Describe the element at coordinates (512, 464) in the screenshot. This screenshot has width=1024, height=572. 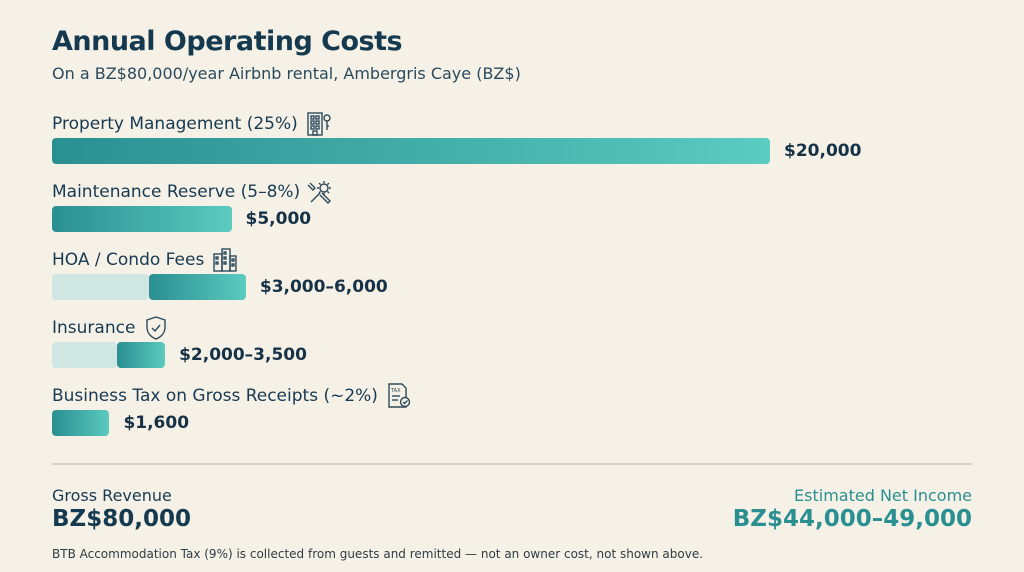
I see `summary-divider` at that location.